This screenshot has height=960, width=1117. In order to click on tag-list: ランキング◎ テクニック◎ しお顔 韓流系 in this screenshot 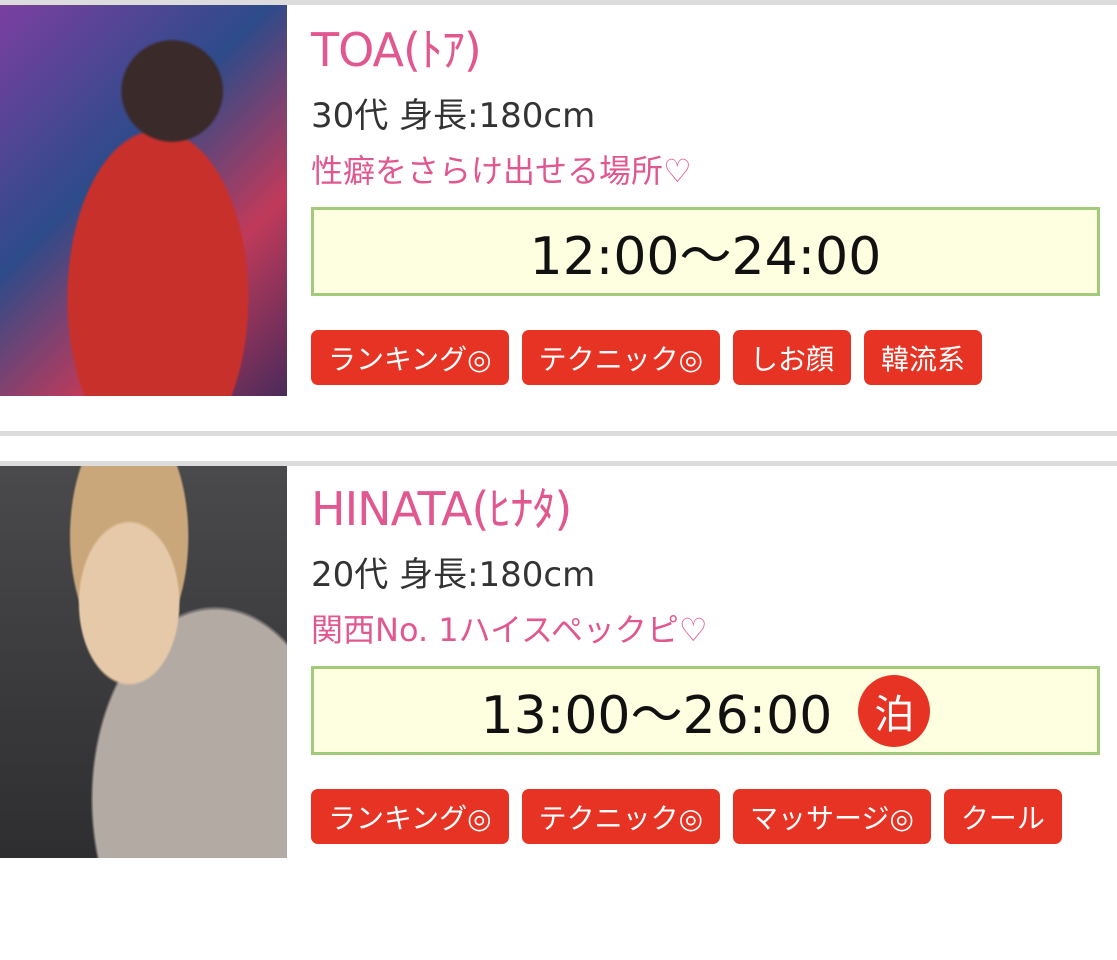, I will do `click(705, 357)`.